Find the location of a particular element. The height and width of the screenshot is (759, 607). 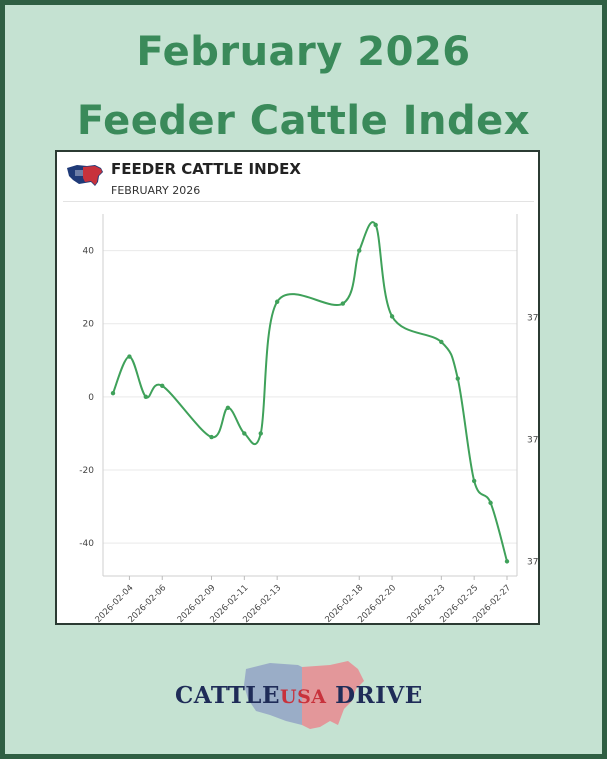

chart-header-divider is located at coordinates (298, 201).